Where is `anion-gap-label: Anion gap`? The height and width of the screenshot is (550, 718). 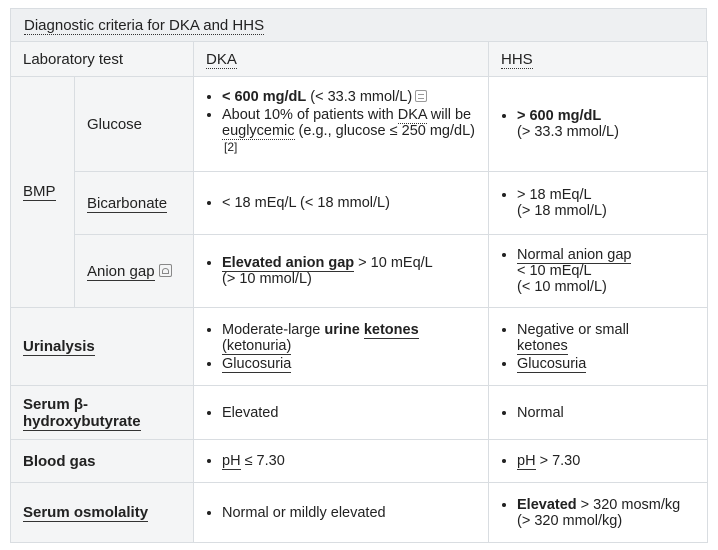 anion-gap-label: Anion gap is located at coordinates (134, 271).